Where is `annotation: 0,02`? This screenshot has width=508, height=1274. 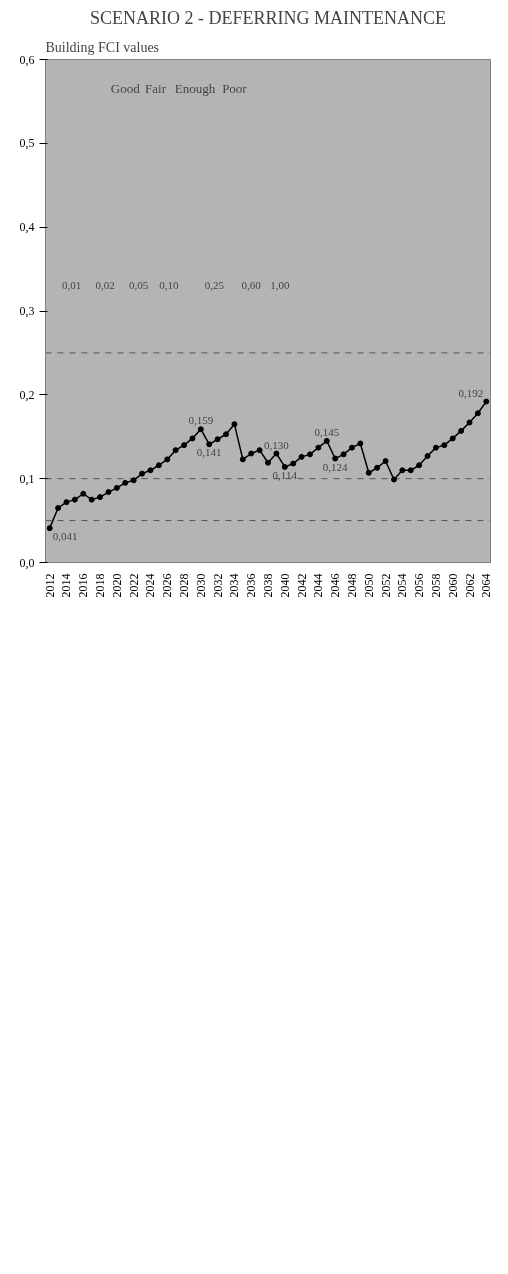 annotation: 0,02 is located at coordinates (105, 285).